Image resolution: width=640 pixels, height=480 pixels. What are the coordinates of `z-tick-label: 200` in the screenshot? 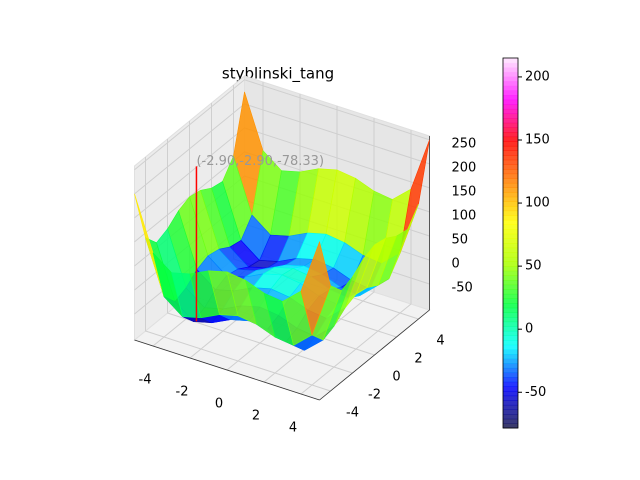 It's located at (464, 167).